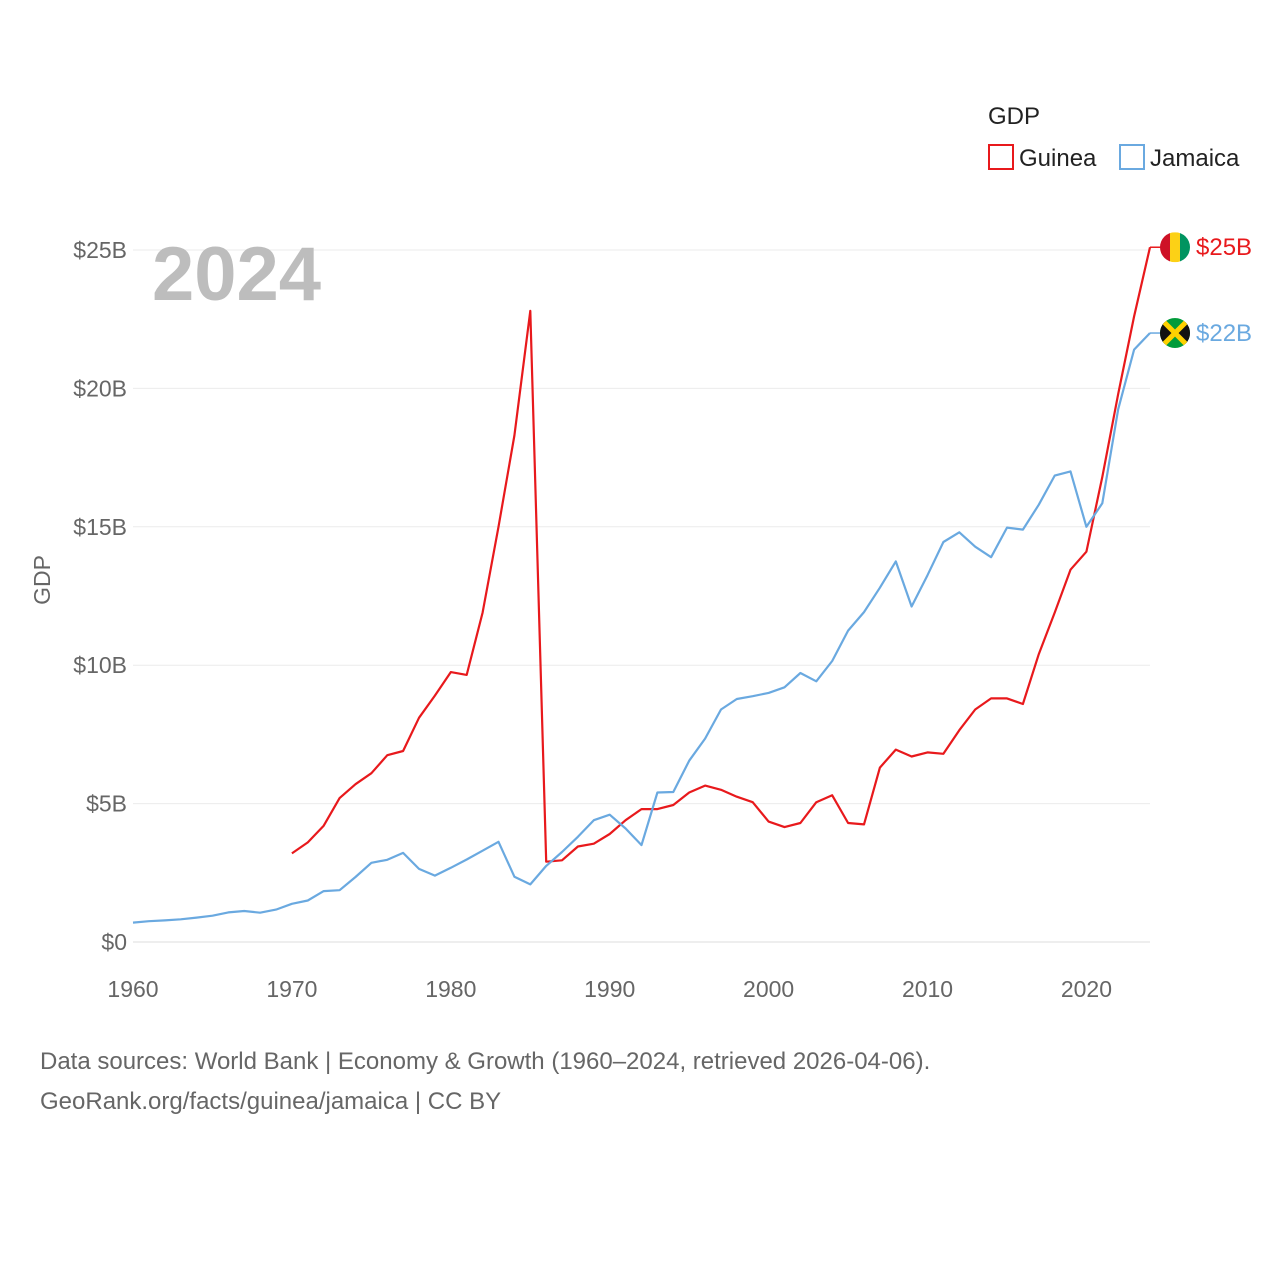 Image resolution: width=1280 pixels, height=1280 pixels. Describe the element at coordinates (291, 989) in the screenshot. I see `x-tick-label: 1970` at that location.